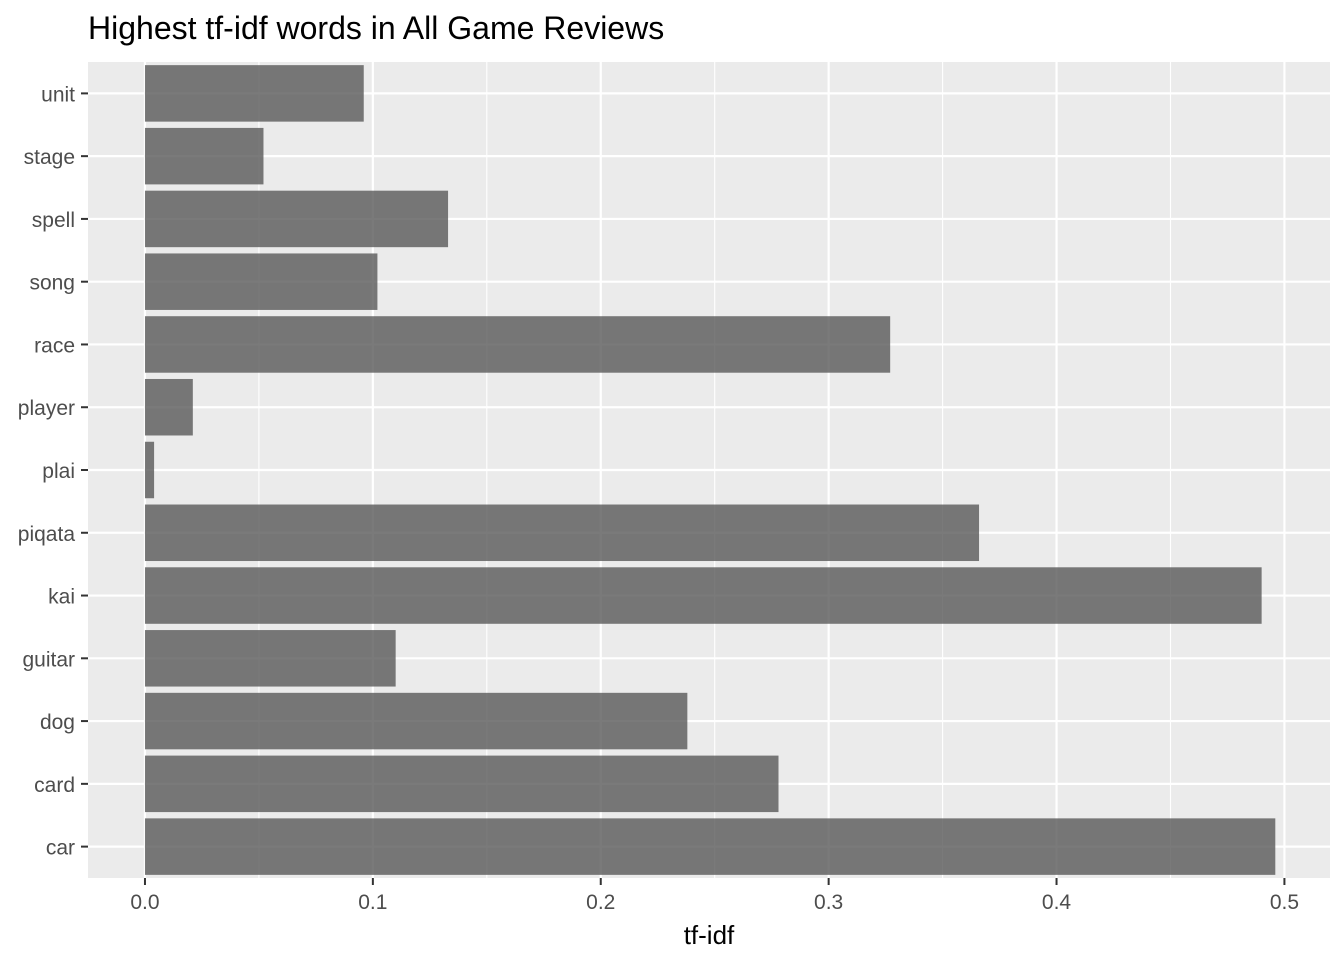 This screenshot has width=1344, height=960. Describe the element at coordinates (416, 721) in the screenshot. I see `bar-dog` at that location.